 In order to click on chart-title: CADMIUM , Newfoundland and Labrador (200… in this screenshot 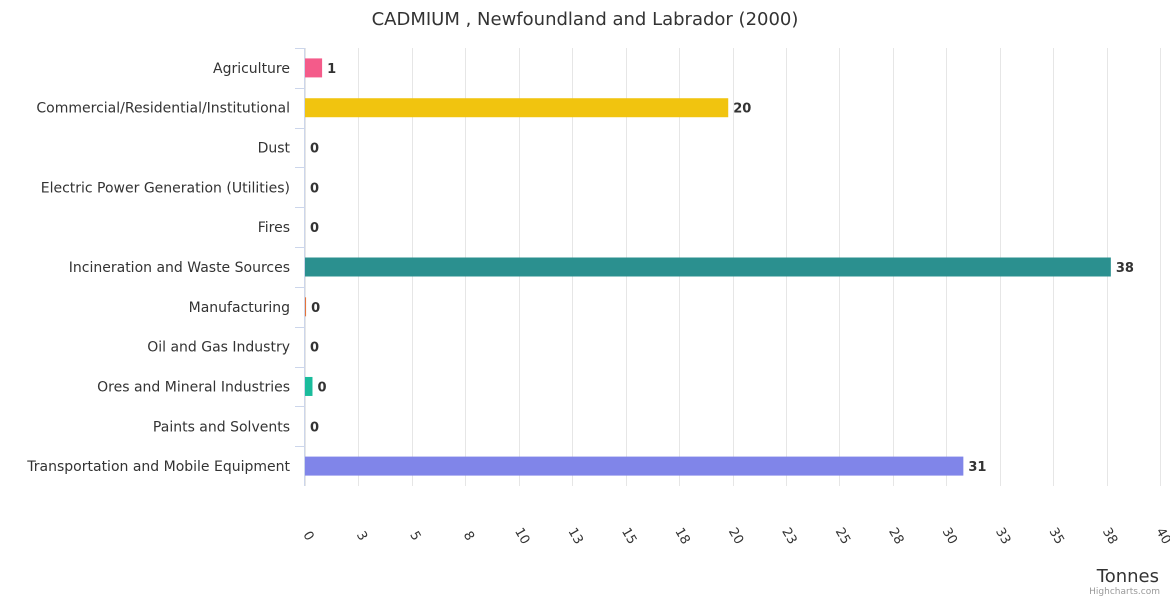, I will do `click(585, 19)`.